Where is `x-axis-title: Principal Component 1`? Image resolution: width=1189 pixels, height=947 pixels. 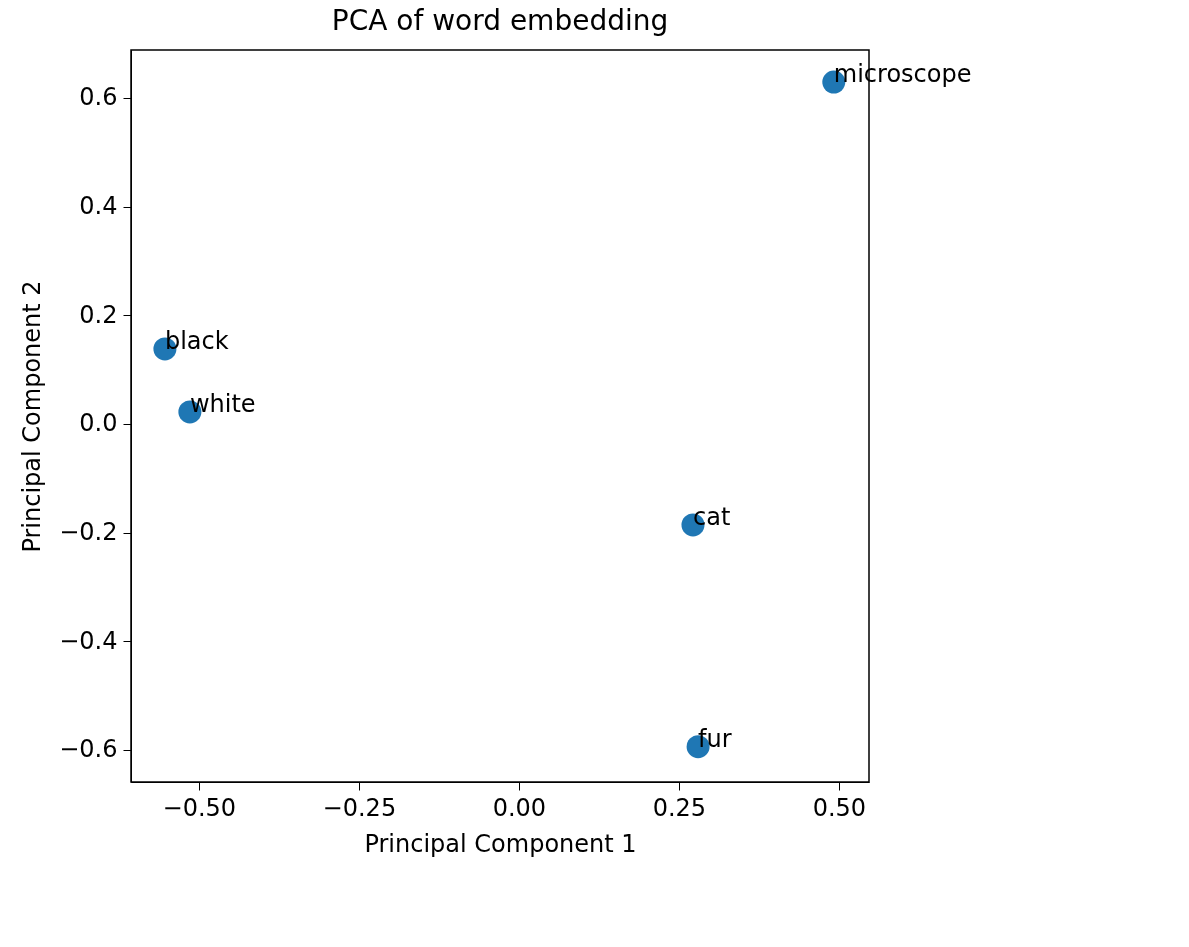 x-axis-title: Principal Component 1 is located at coordinates (500, 843).